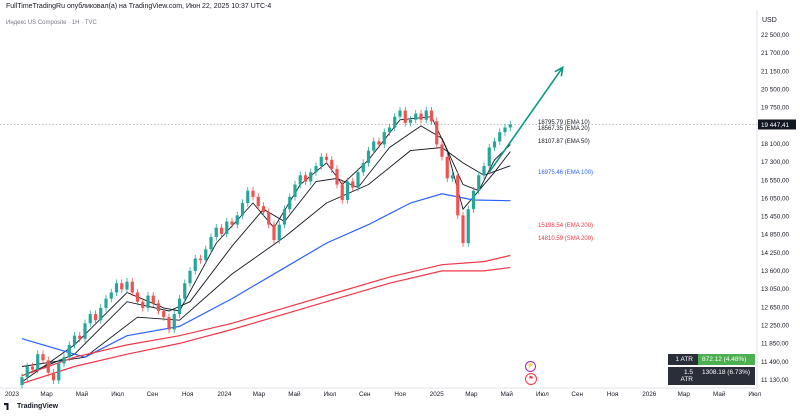 This screenshot has height=416, width=800. Describe the element at coordinates (775, 380) in the screenshot. I see `y-tick-label: 11 130,00` at that location.